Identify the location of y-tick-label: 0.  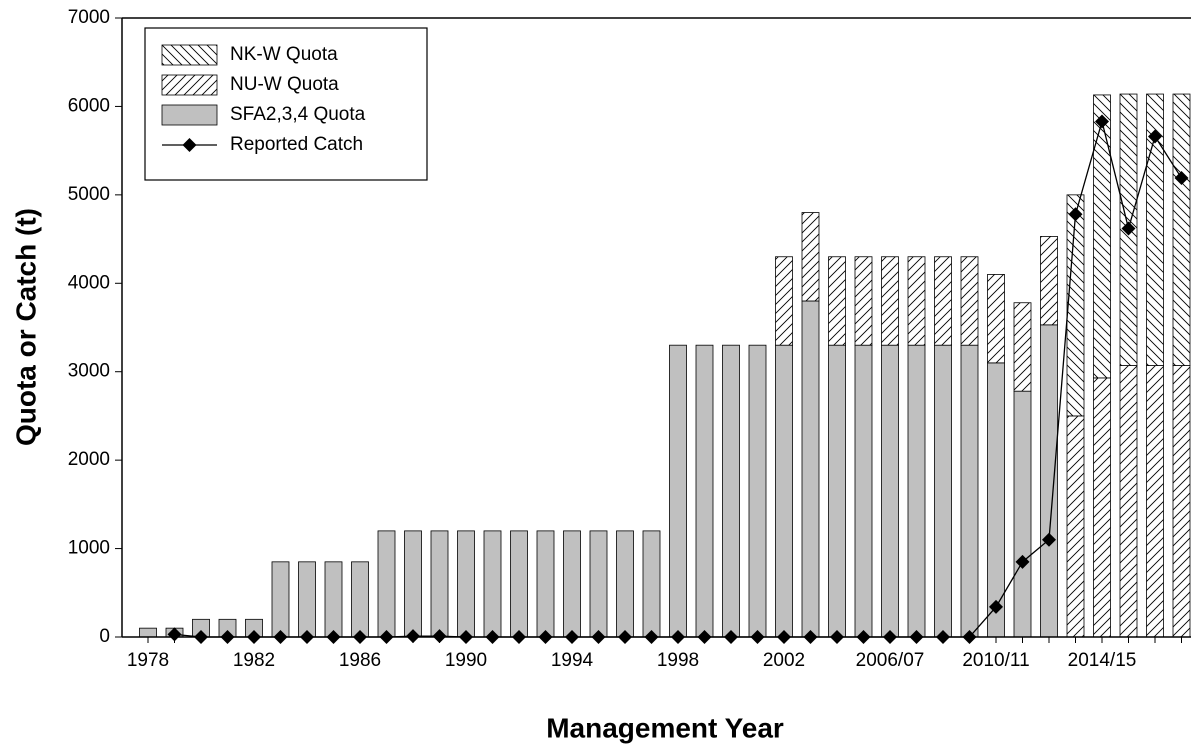
(104, 636).